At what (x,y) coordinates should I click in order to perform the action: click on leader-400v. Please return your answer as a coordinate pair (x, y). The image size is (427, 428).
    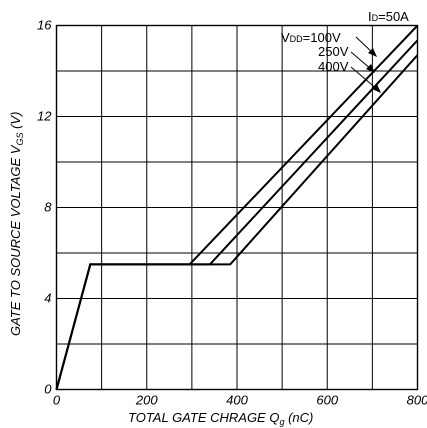
    Looking at the image, I should click on (364, 78).